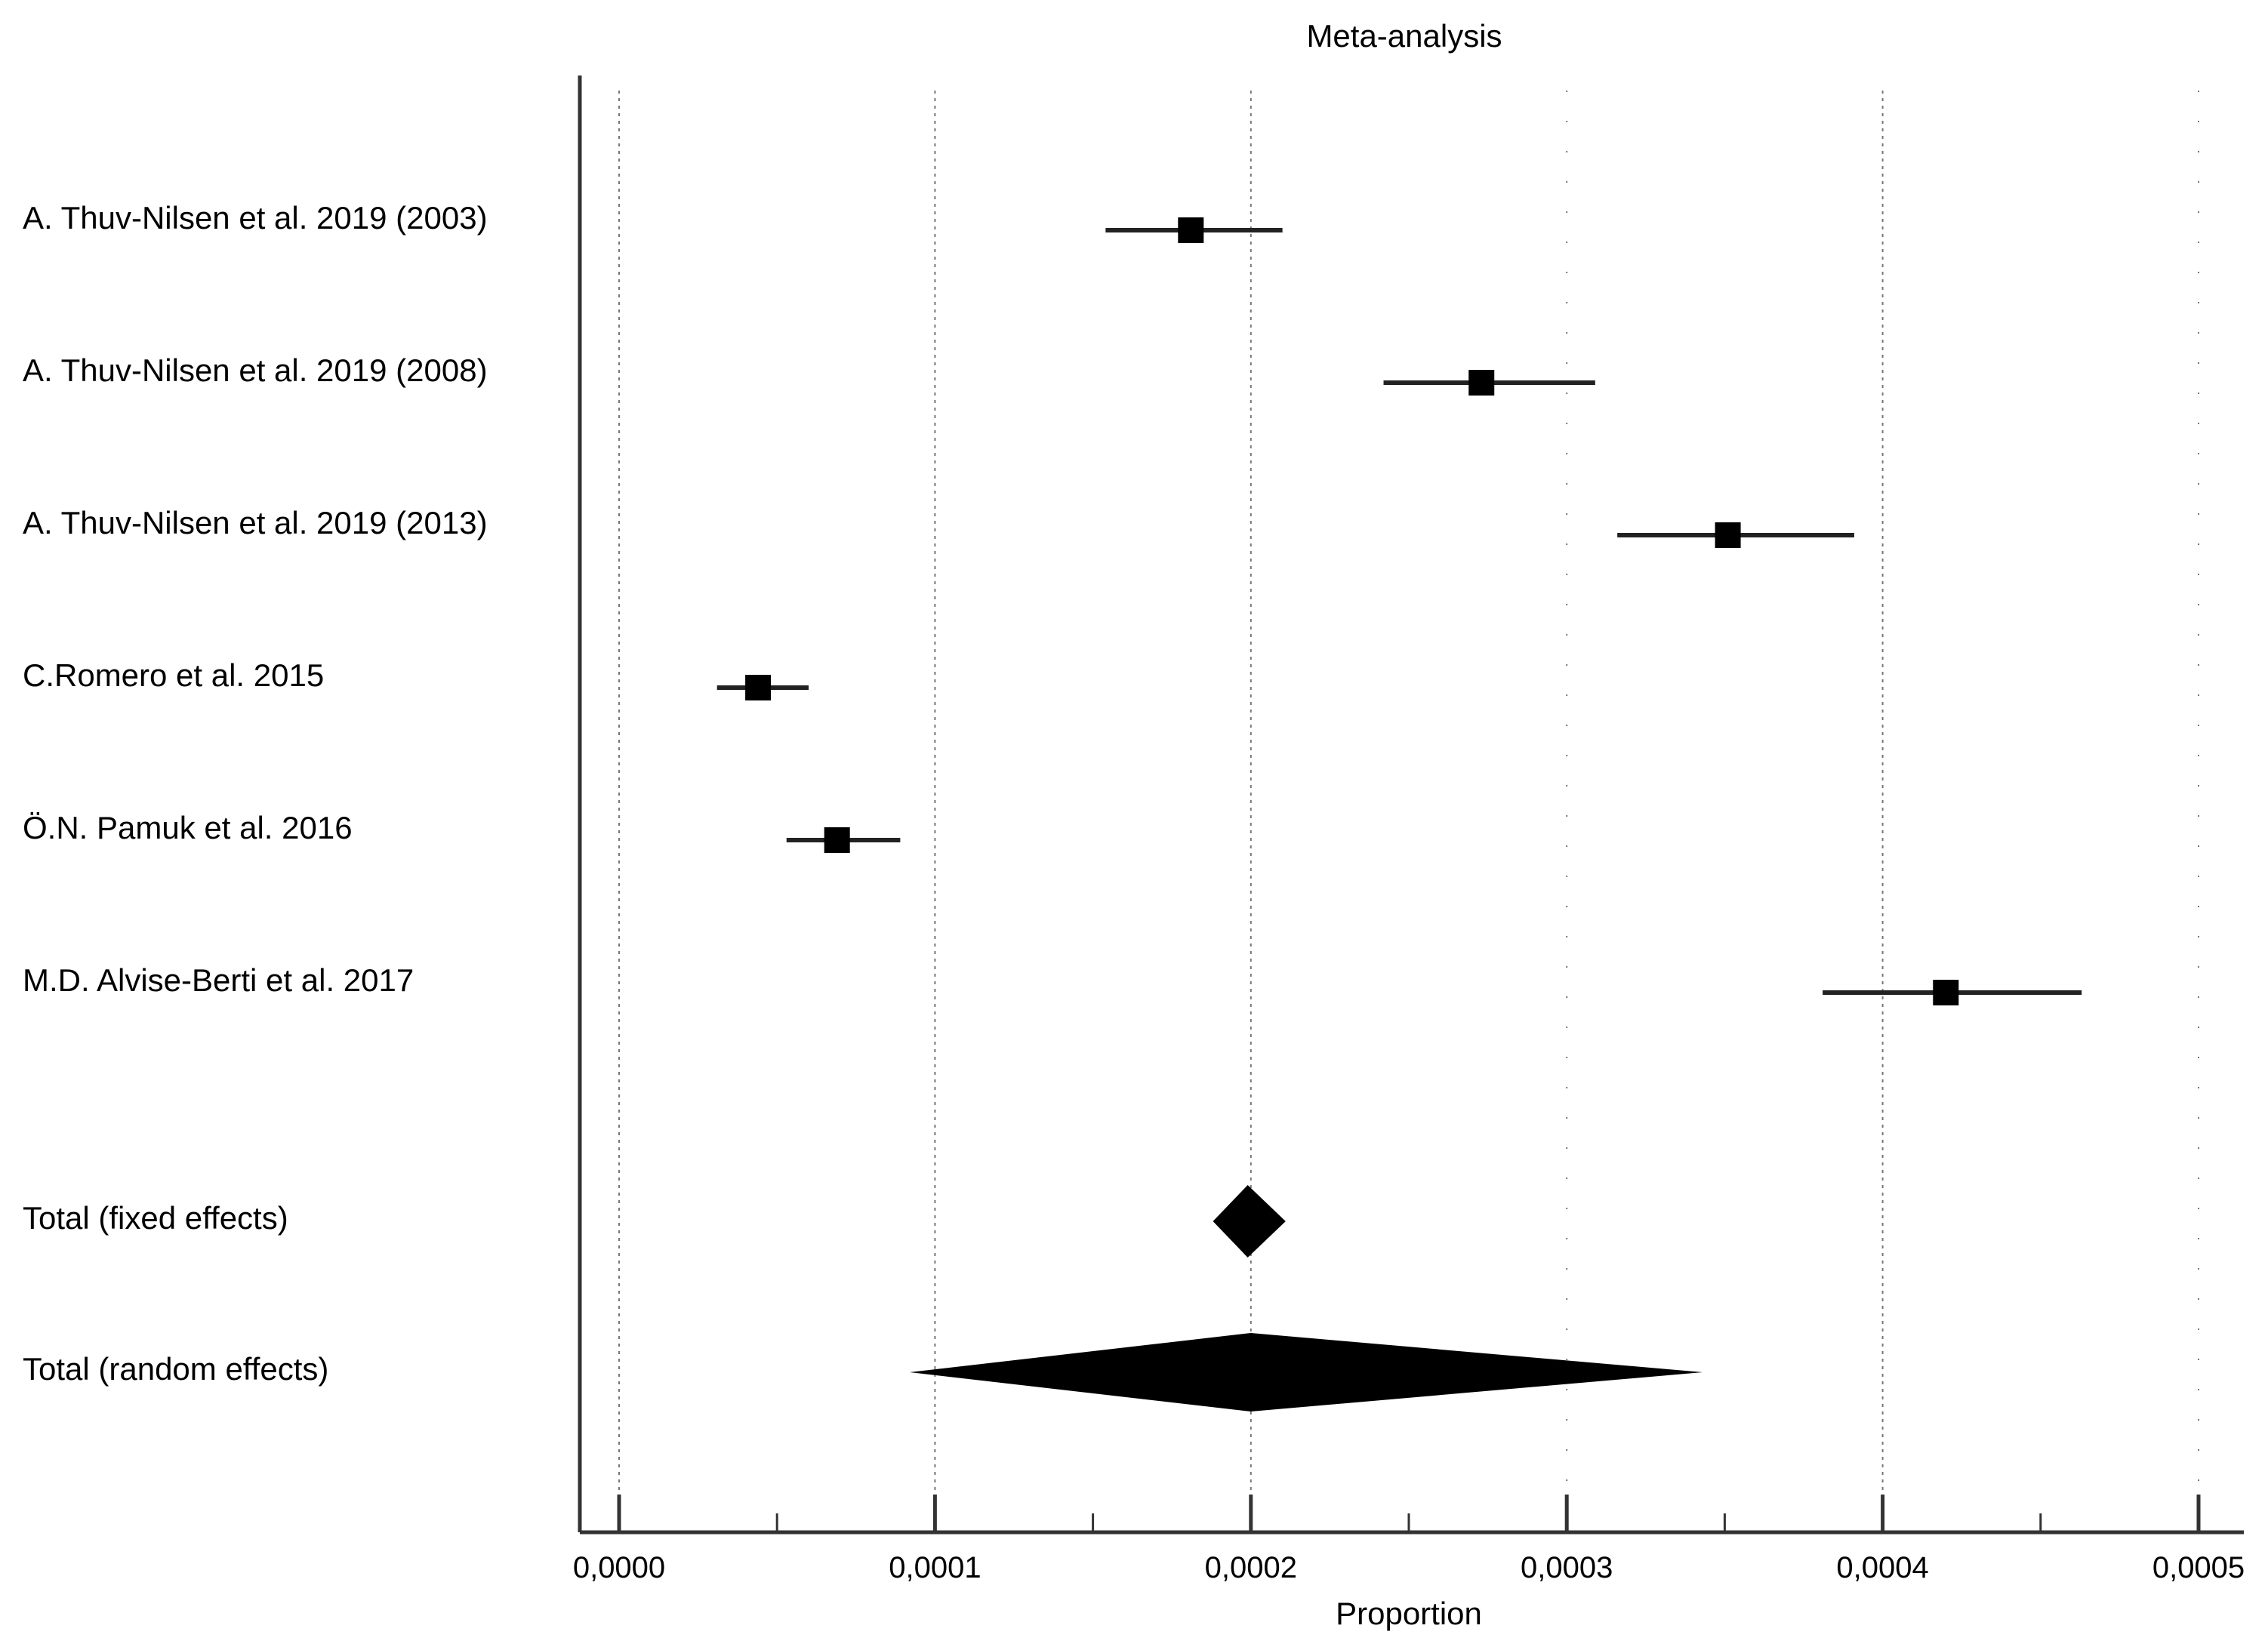 The image size is (2268, 1647). Describe the element at coordinates (1882, 1567) in the screenshot. I see `x-tick-label: 0,0004` at that location.